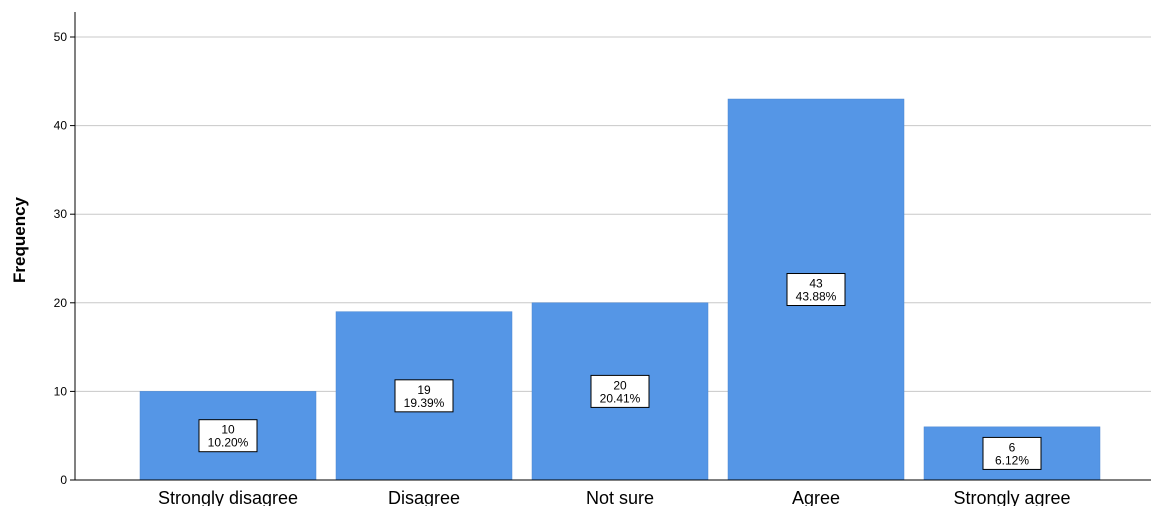 This screenshot has width=1151, height=506. What do you see at coordinates (19, 239) in the screenshot?
I see `y-axis-label: Frequency` at bounding box center [19, 239].